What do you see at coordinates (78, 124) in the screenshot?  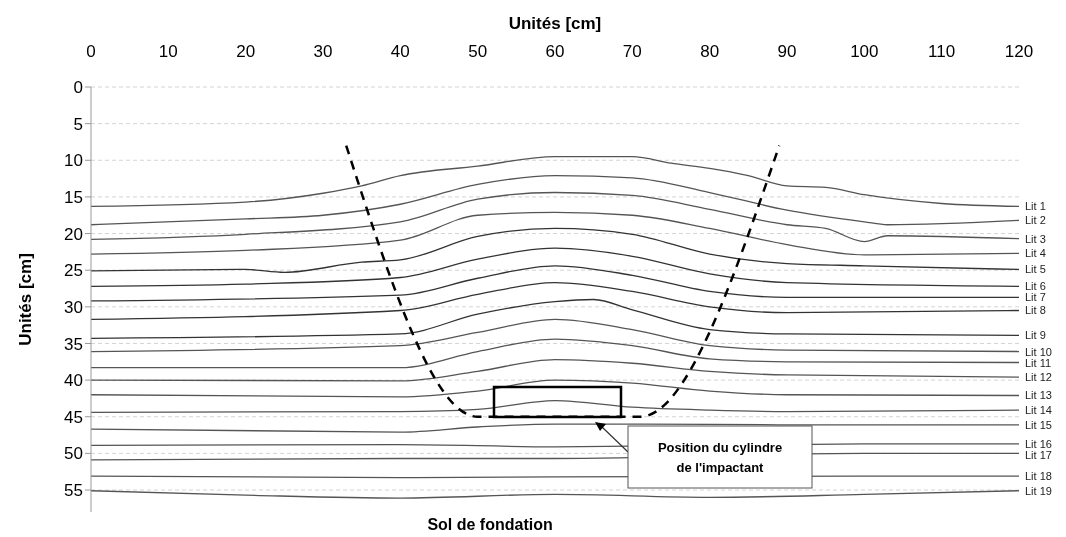 I see `y-tick-label: 5` at bounding box center [78, 124].